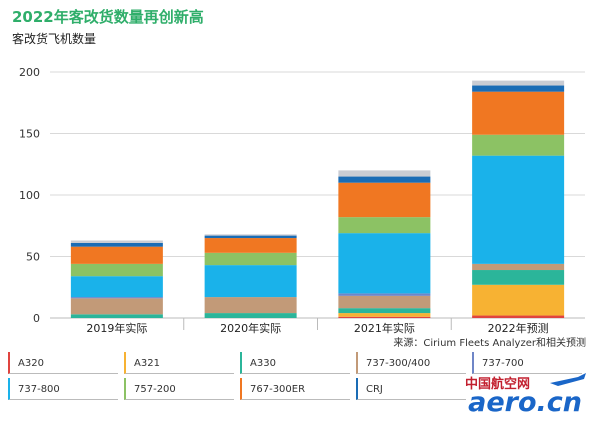  Describe the element at coordinates (39, 389) in the screenshot. I see `legend-label: 737-800` at that location.